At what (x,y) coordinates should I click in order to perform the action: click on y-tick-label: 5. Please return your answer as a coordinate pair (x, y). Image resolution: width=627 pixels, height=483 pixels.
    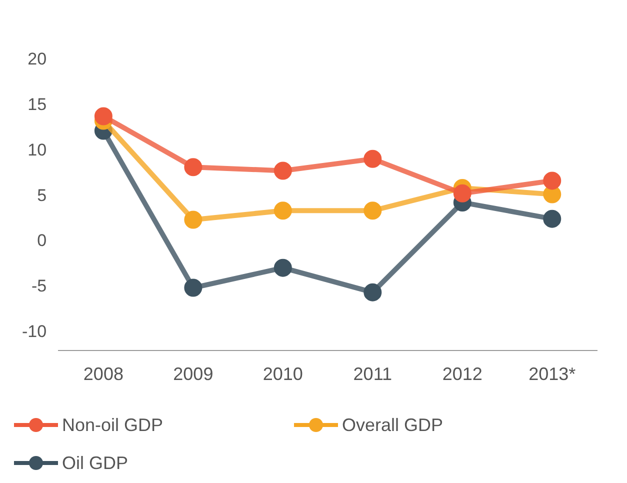
    Looking at the image, I should click on (42, 195).